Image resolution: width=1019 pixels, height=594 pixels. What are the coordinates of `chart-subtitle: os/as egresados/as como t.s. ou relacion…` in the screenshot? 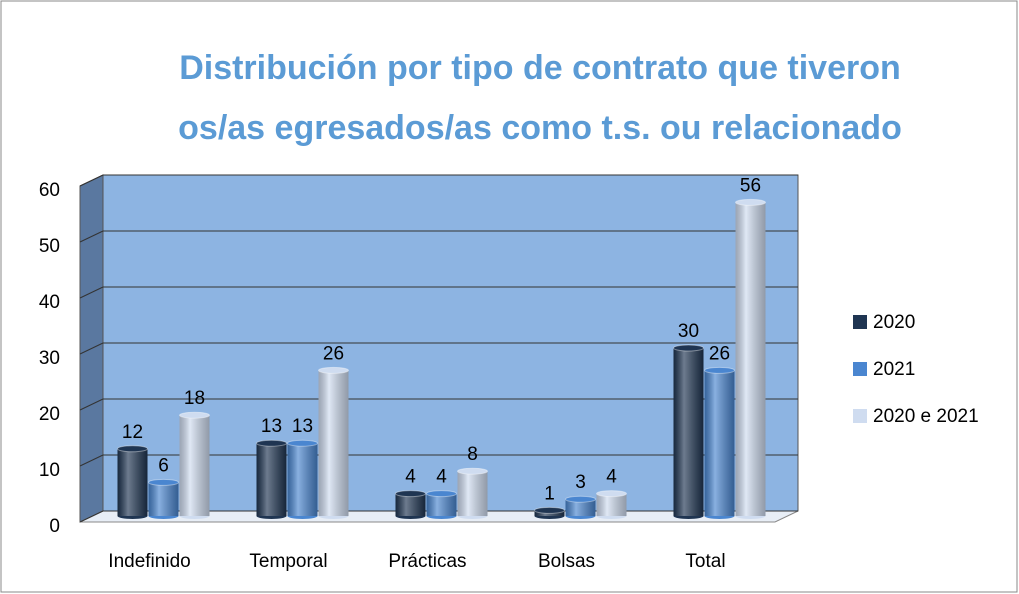 It's located at (540, 128).